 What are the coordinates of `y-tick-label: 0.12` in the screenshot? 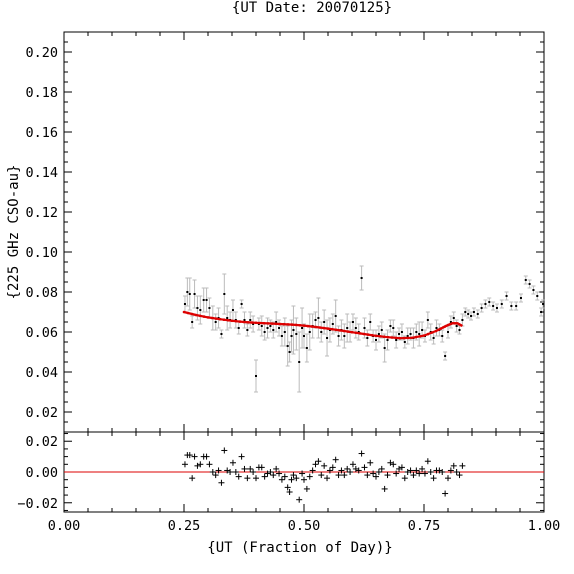 It's located at (41, 213).